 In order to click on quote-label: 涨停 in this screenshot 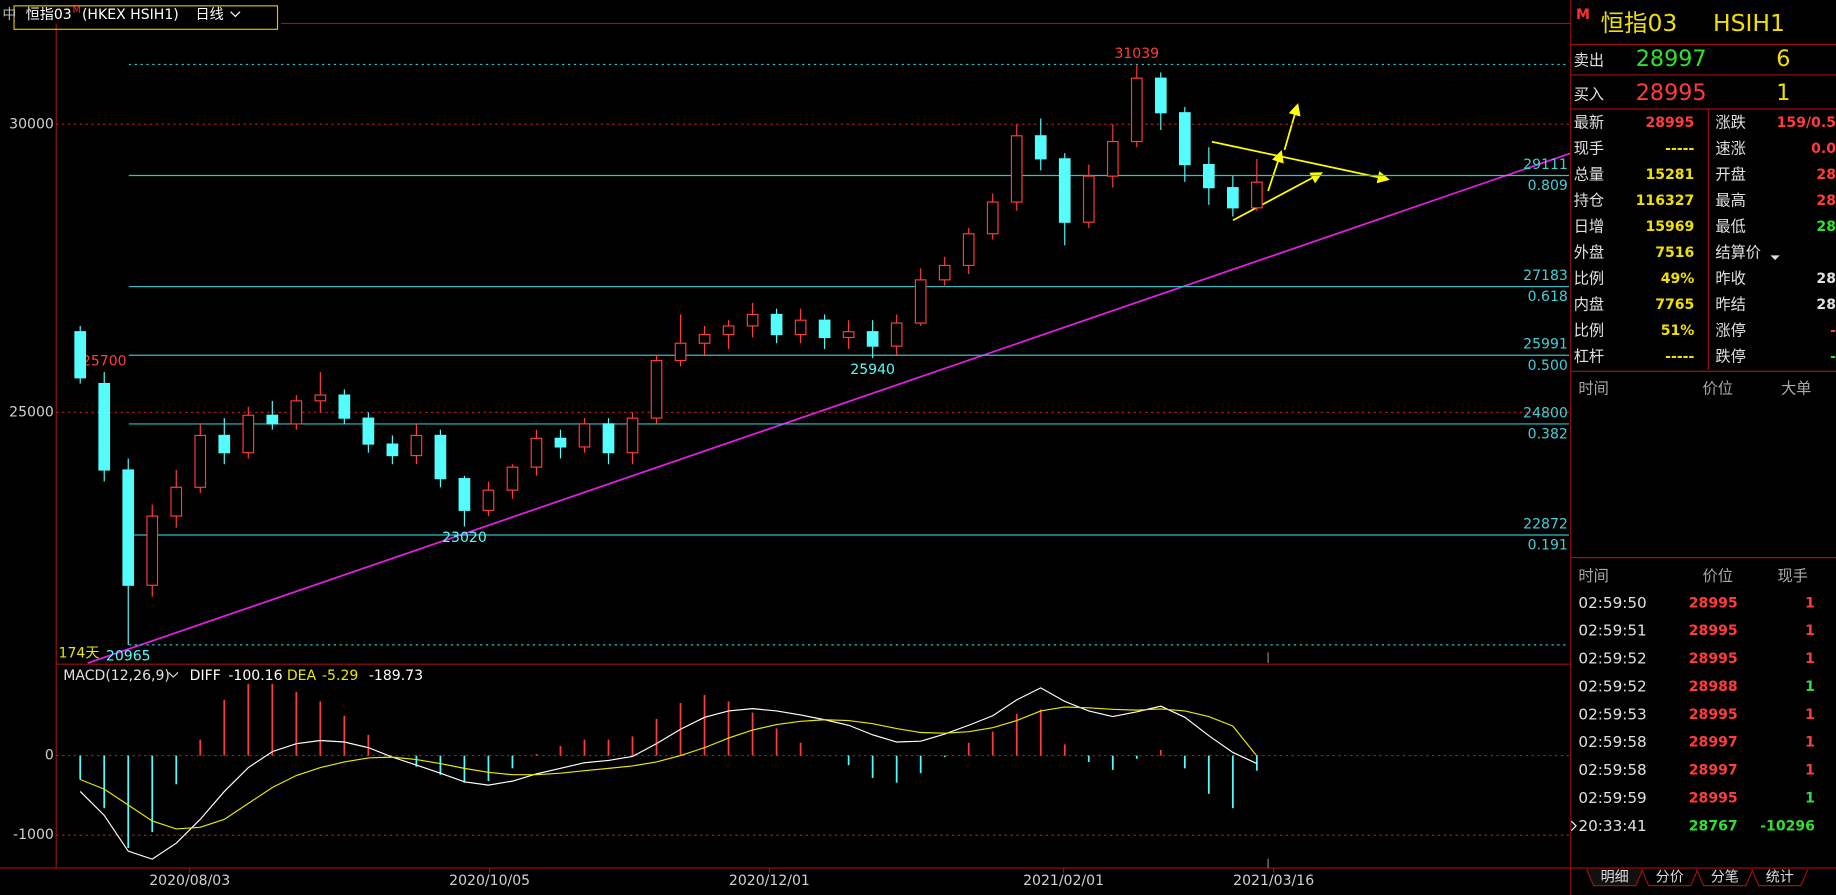, I will do `click(1730, 331)`.